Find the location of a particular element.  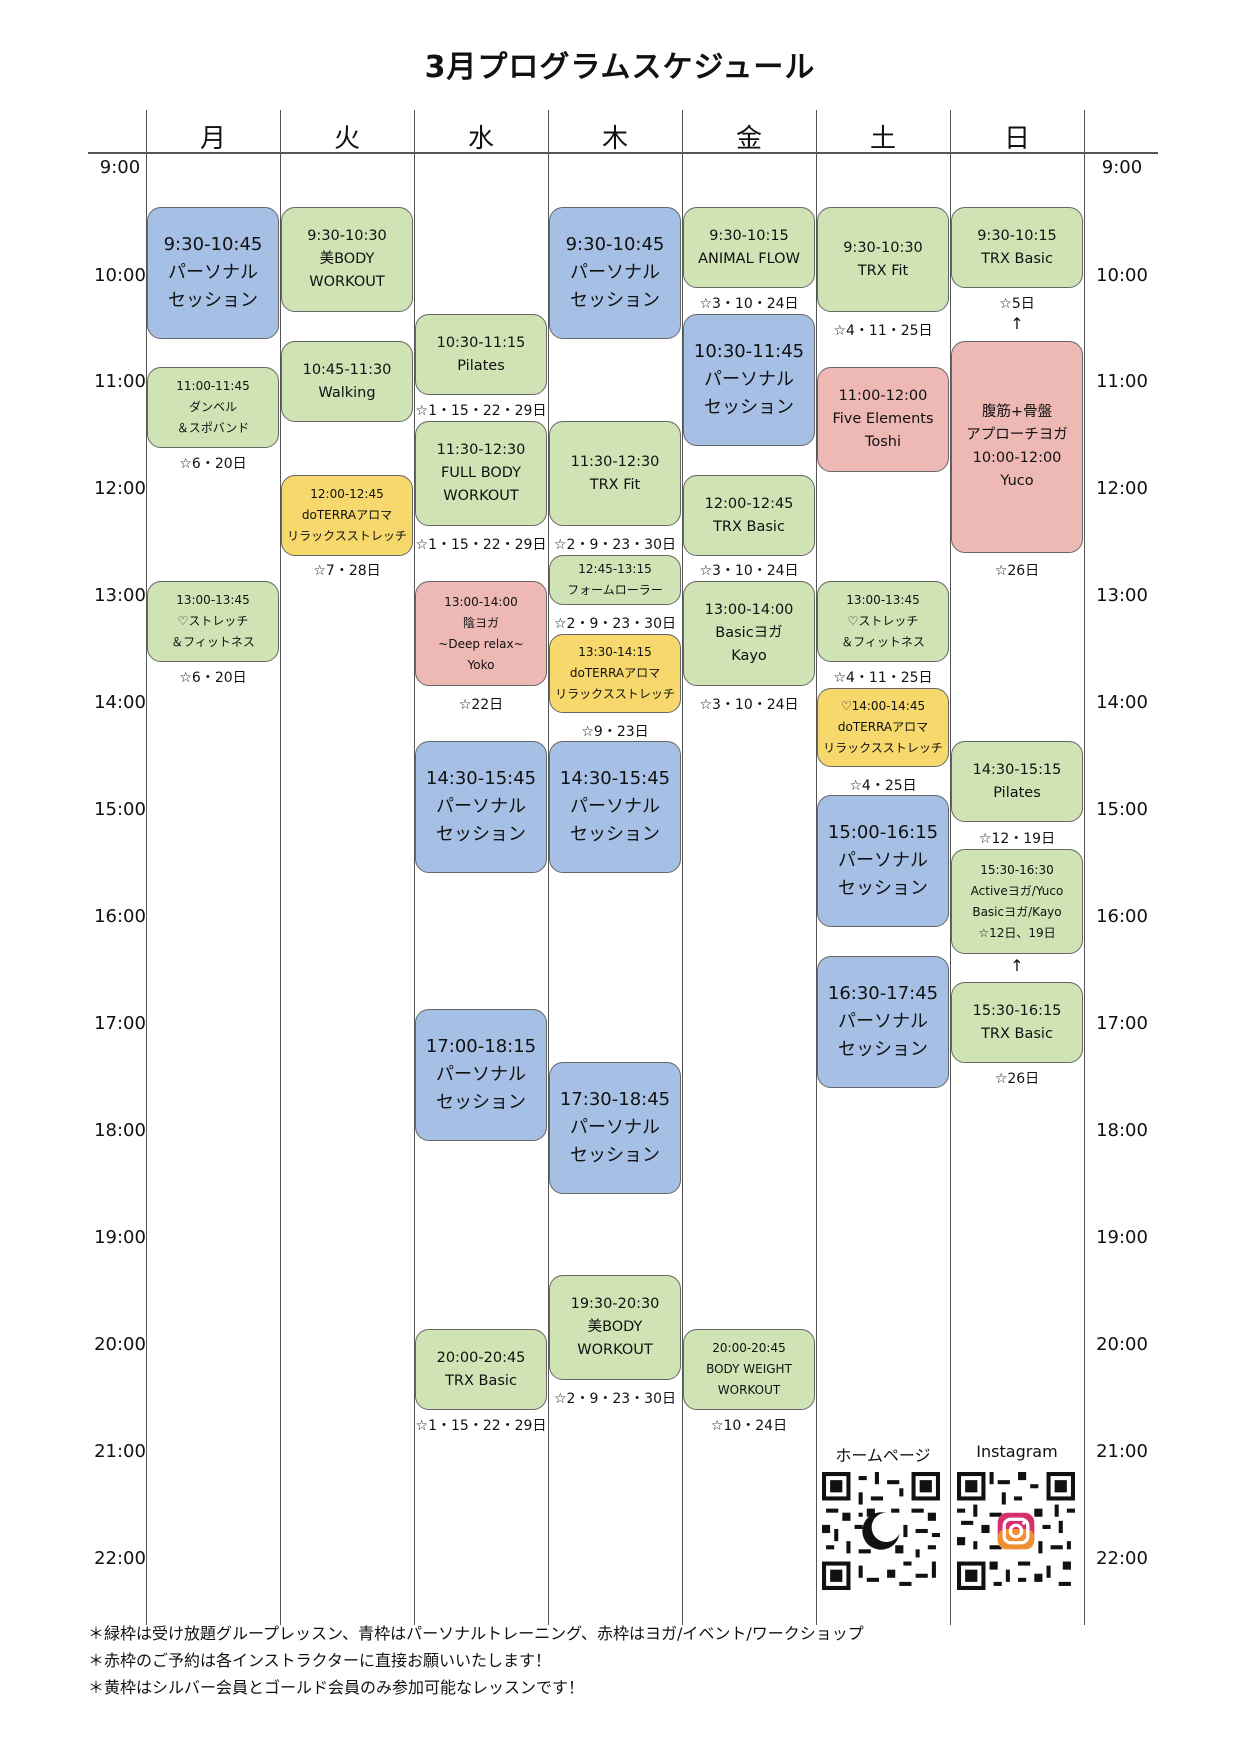

event-card: 17:00-18:15 パーソナル セッション is located at coordinates (481, 1075).